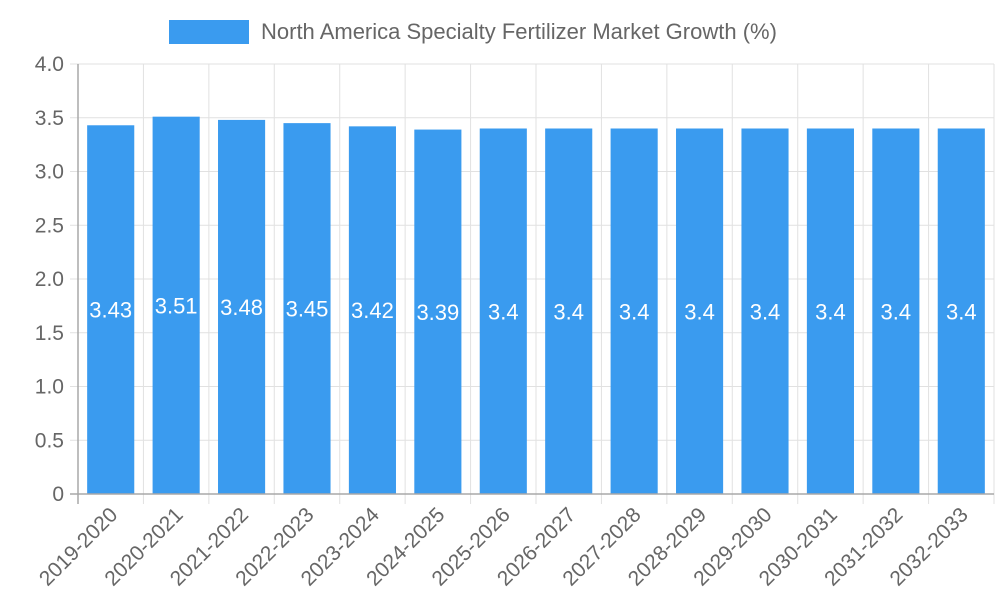  I want to click on bar-value-label: 3.45, so click(307, 309).